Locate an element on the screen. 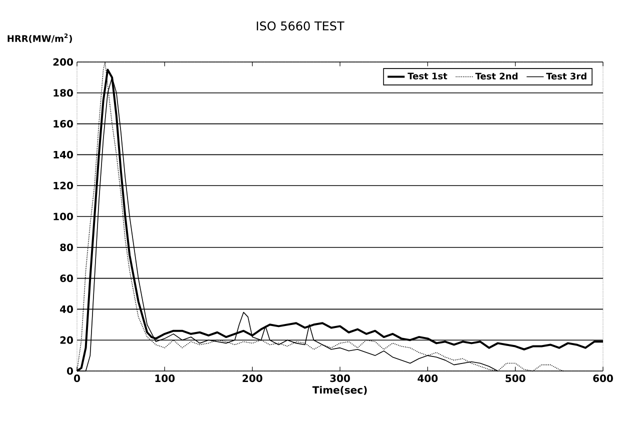  chart-title: ISO 5660 TEST is located at coordinates (300, 25).